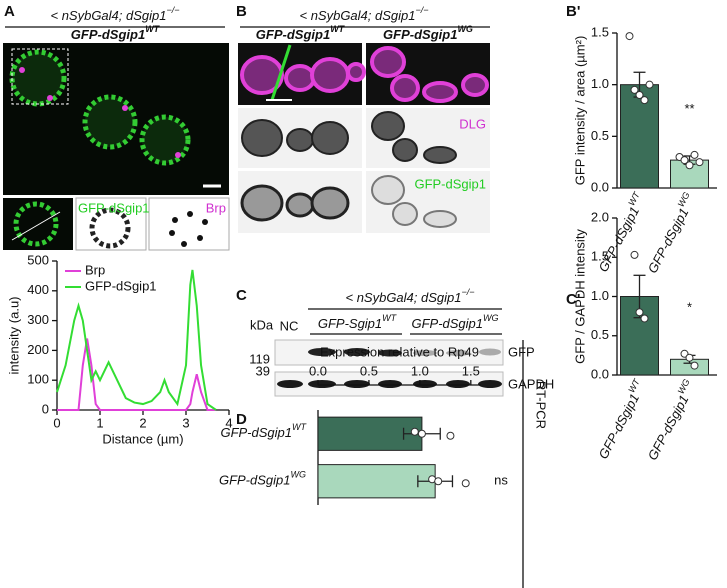 The image size is (727, 588). What do you see at coordinates (689, 108) in the screenshot?
I see `significance: **` at bounding box center [689, 108].